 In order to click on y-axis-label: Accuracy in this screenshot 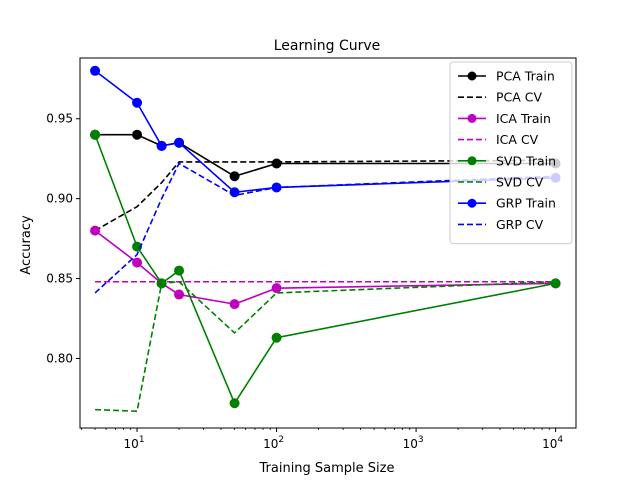, I will do `click(26, 245)`.